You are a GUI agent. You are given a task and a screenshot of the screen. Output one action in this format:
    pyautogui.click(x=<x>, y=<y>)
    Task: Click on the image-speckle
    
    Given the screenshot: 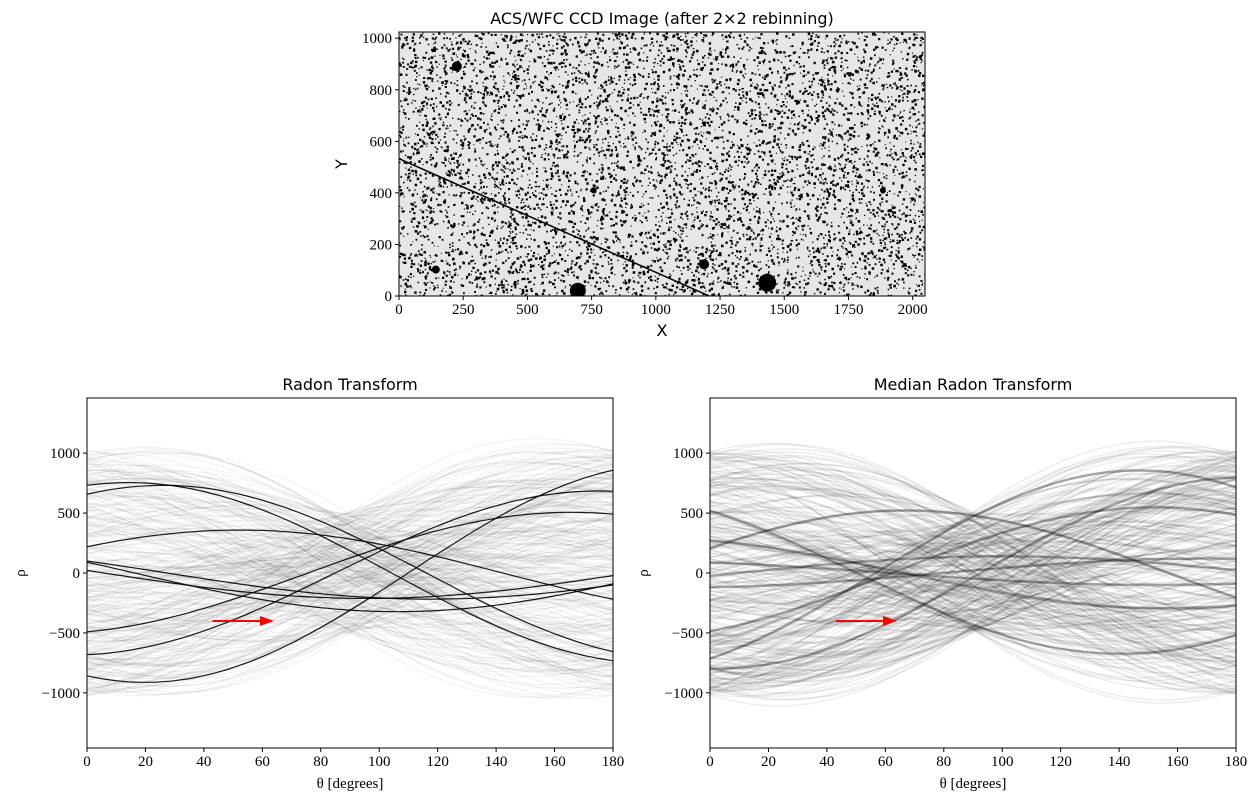 What is the action you would take?
    pyautogui.click(x=662, y=164)
    